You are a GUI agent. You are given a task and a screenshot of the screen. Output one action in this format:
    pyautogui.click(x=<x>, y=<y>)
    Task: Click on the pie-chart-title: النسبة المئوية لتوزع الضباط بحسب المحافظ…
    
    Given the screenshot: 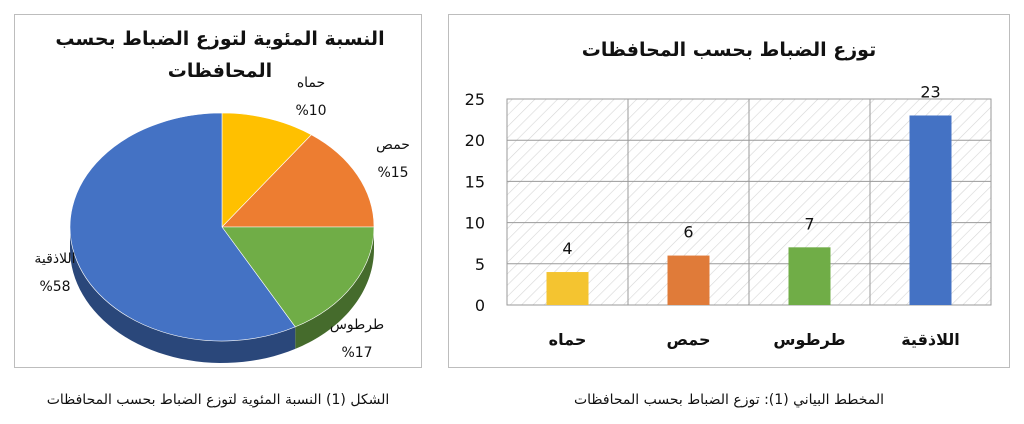 What is the action you would take?
    pyautogui.click(x=220, y=55)
    